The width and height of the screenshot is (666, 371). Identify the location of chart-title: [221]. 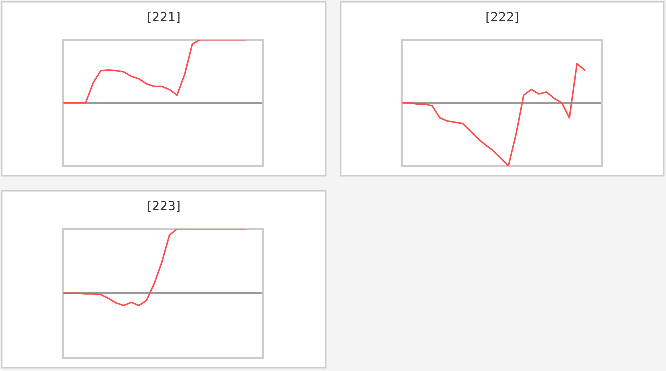
(164, 18).